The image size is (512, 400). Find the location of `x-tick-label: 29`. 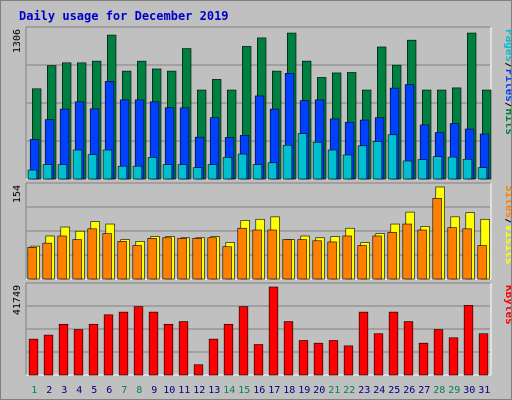

x-tick-label: 29 is located at coordinates (454, 390).